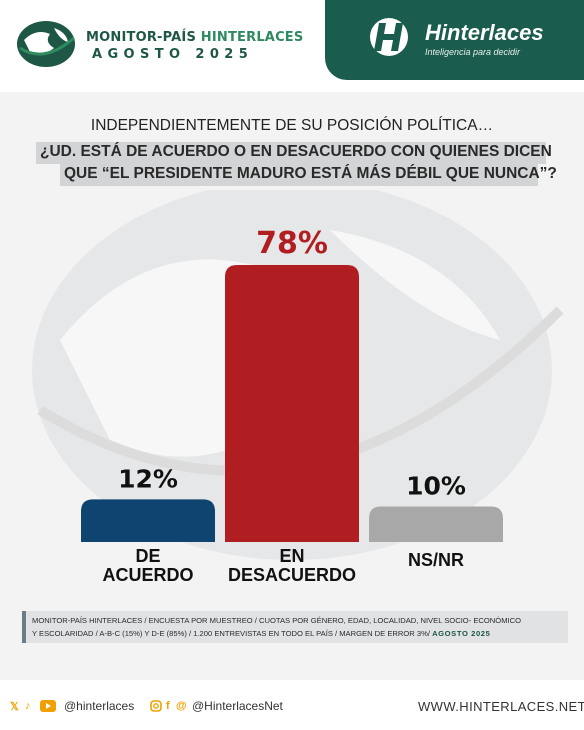 The height and width of the screenshot is (730, 584). What do you see at coordinates (173, 54) in the screenshot?
I see `header-subtitle: AGOSTO 2025` at bounding box center [173, 54].